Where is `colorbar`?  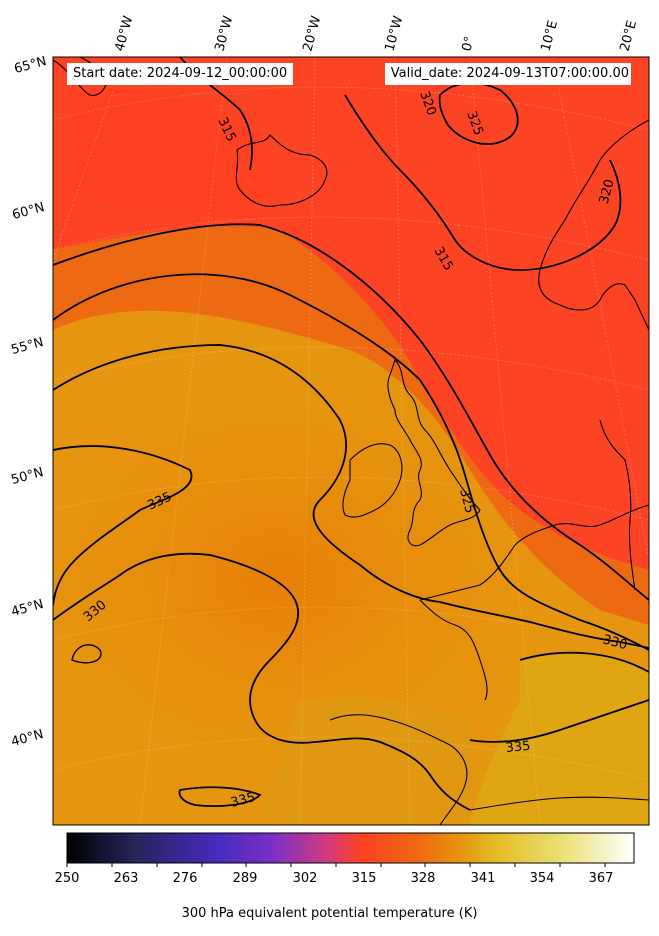 colorbar is located at coordinates (350, 848).